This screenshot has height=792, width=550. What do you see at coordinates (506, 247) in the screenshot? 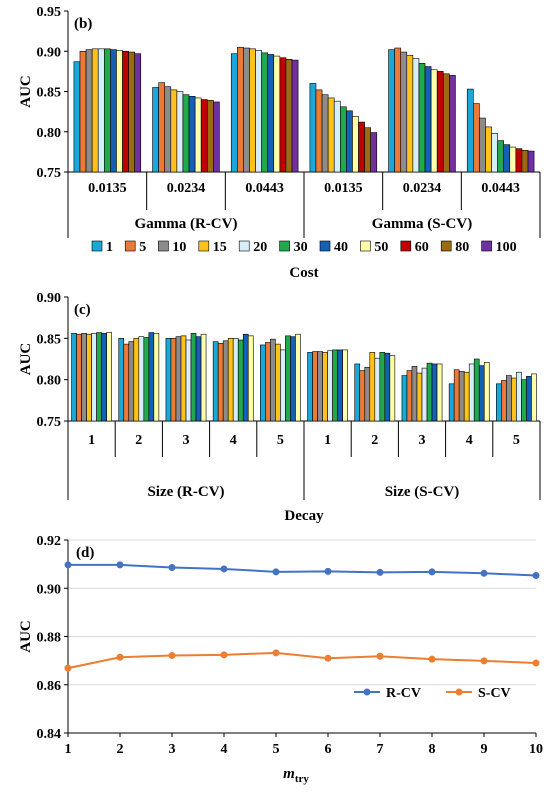
I see `legend-label: 100` at bounding box center [506, 247].